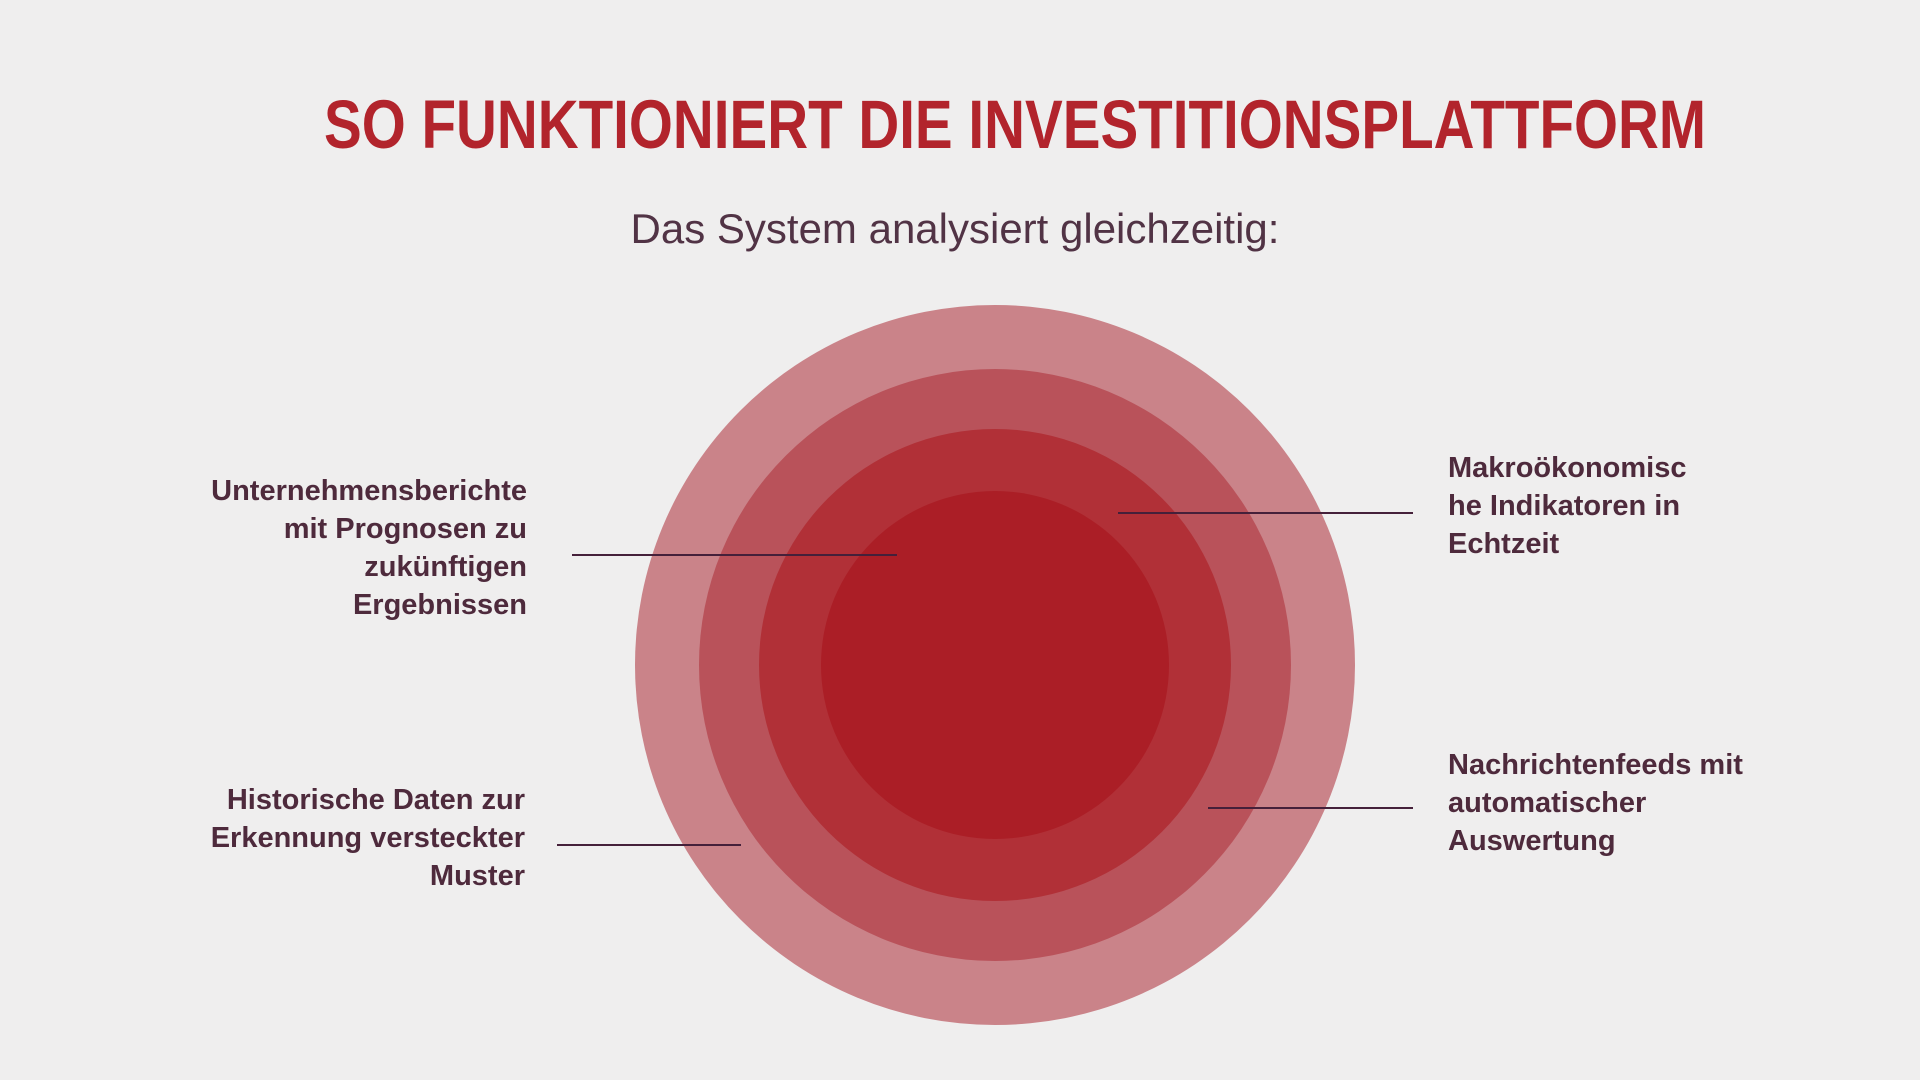  What do you see at coordinates (734, 555) in the screenshot?
I see `connector-company-reports` at bounding box center [734, 555].